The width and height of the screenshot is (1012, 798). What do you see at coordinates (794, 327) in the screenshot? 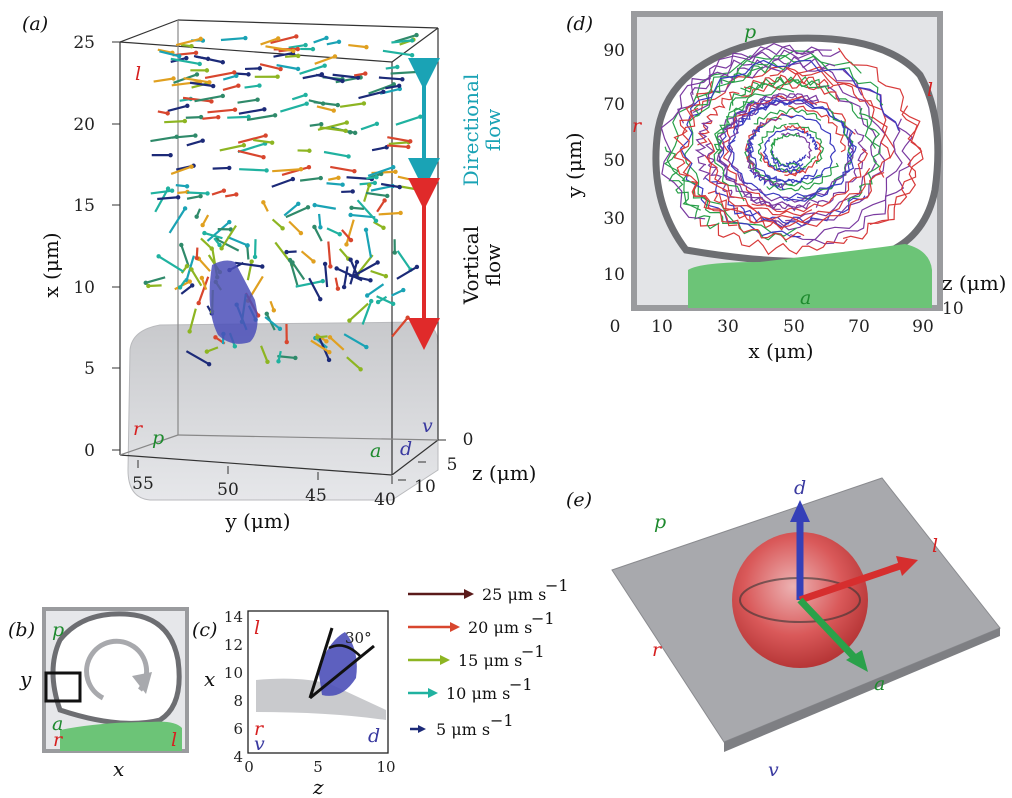
I see `d-x-tick-50: 50` at bounding box center [794, 327].